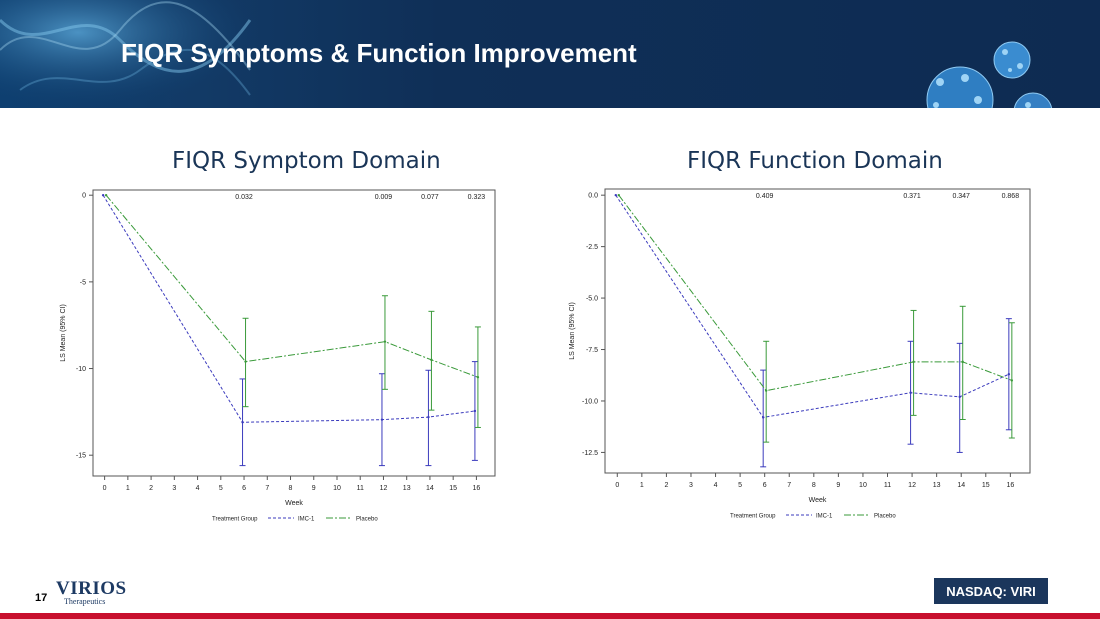  I want to click on dna-strand-graphic, so click(130, 54).